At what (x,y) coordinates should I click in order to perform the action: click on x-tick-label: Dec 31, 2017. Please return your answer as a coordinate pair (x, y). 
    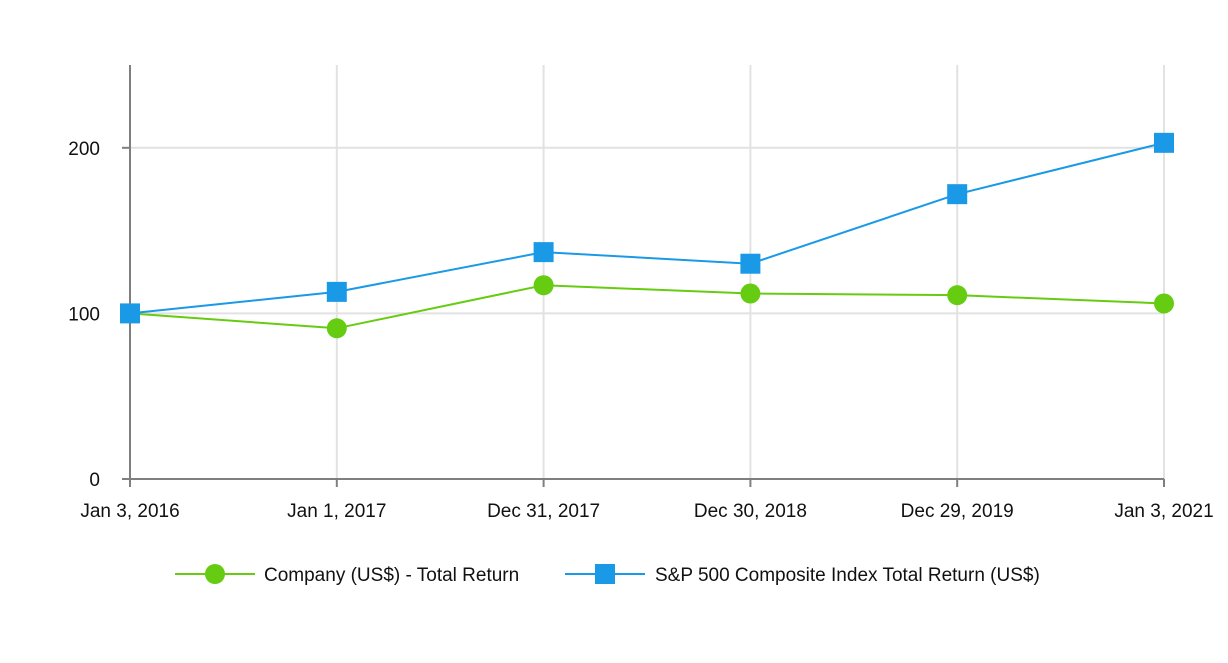
    Looking at the image, I should click on (543, 511).